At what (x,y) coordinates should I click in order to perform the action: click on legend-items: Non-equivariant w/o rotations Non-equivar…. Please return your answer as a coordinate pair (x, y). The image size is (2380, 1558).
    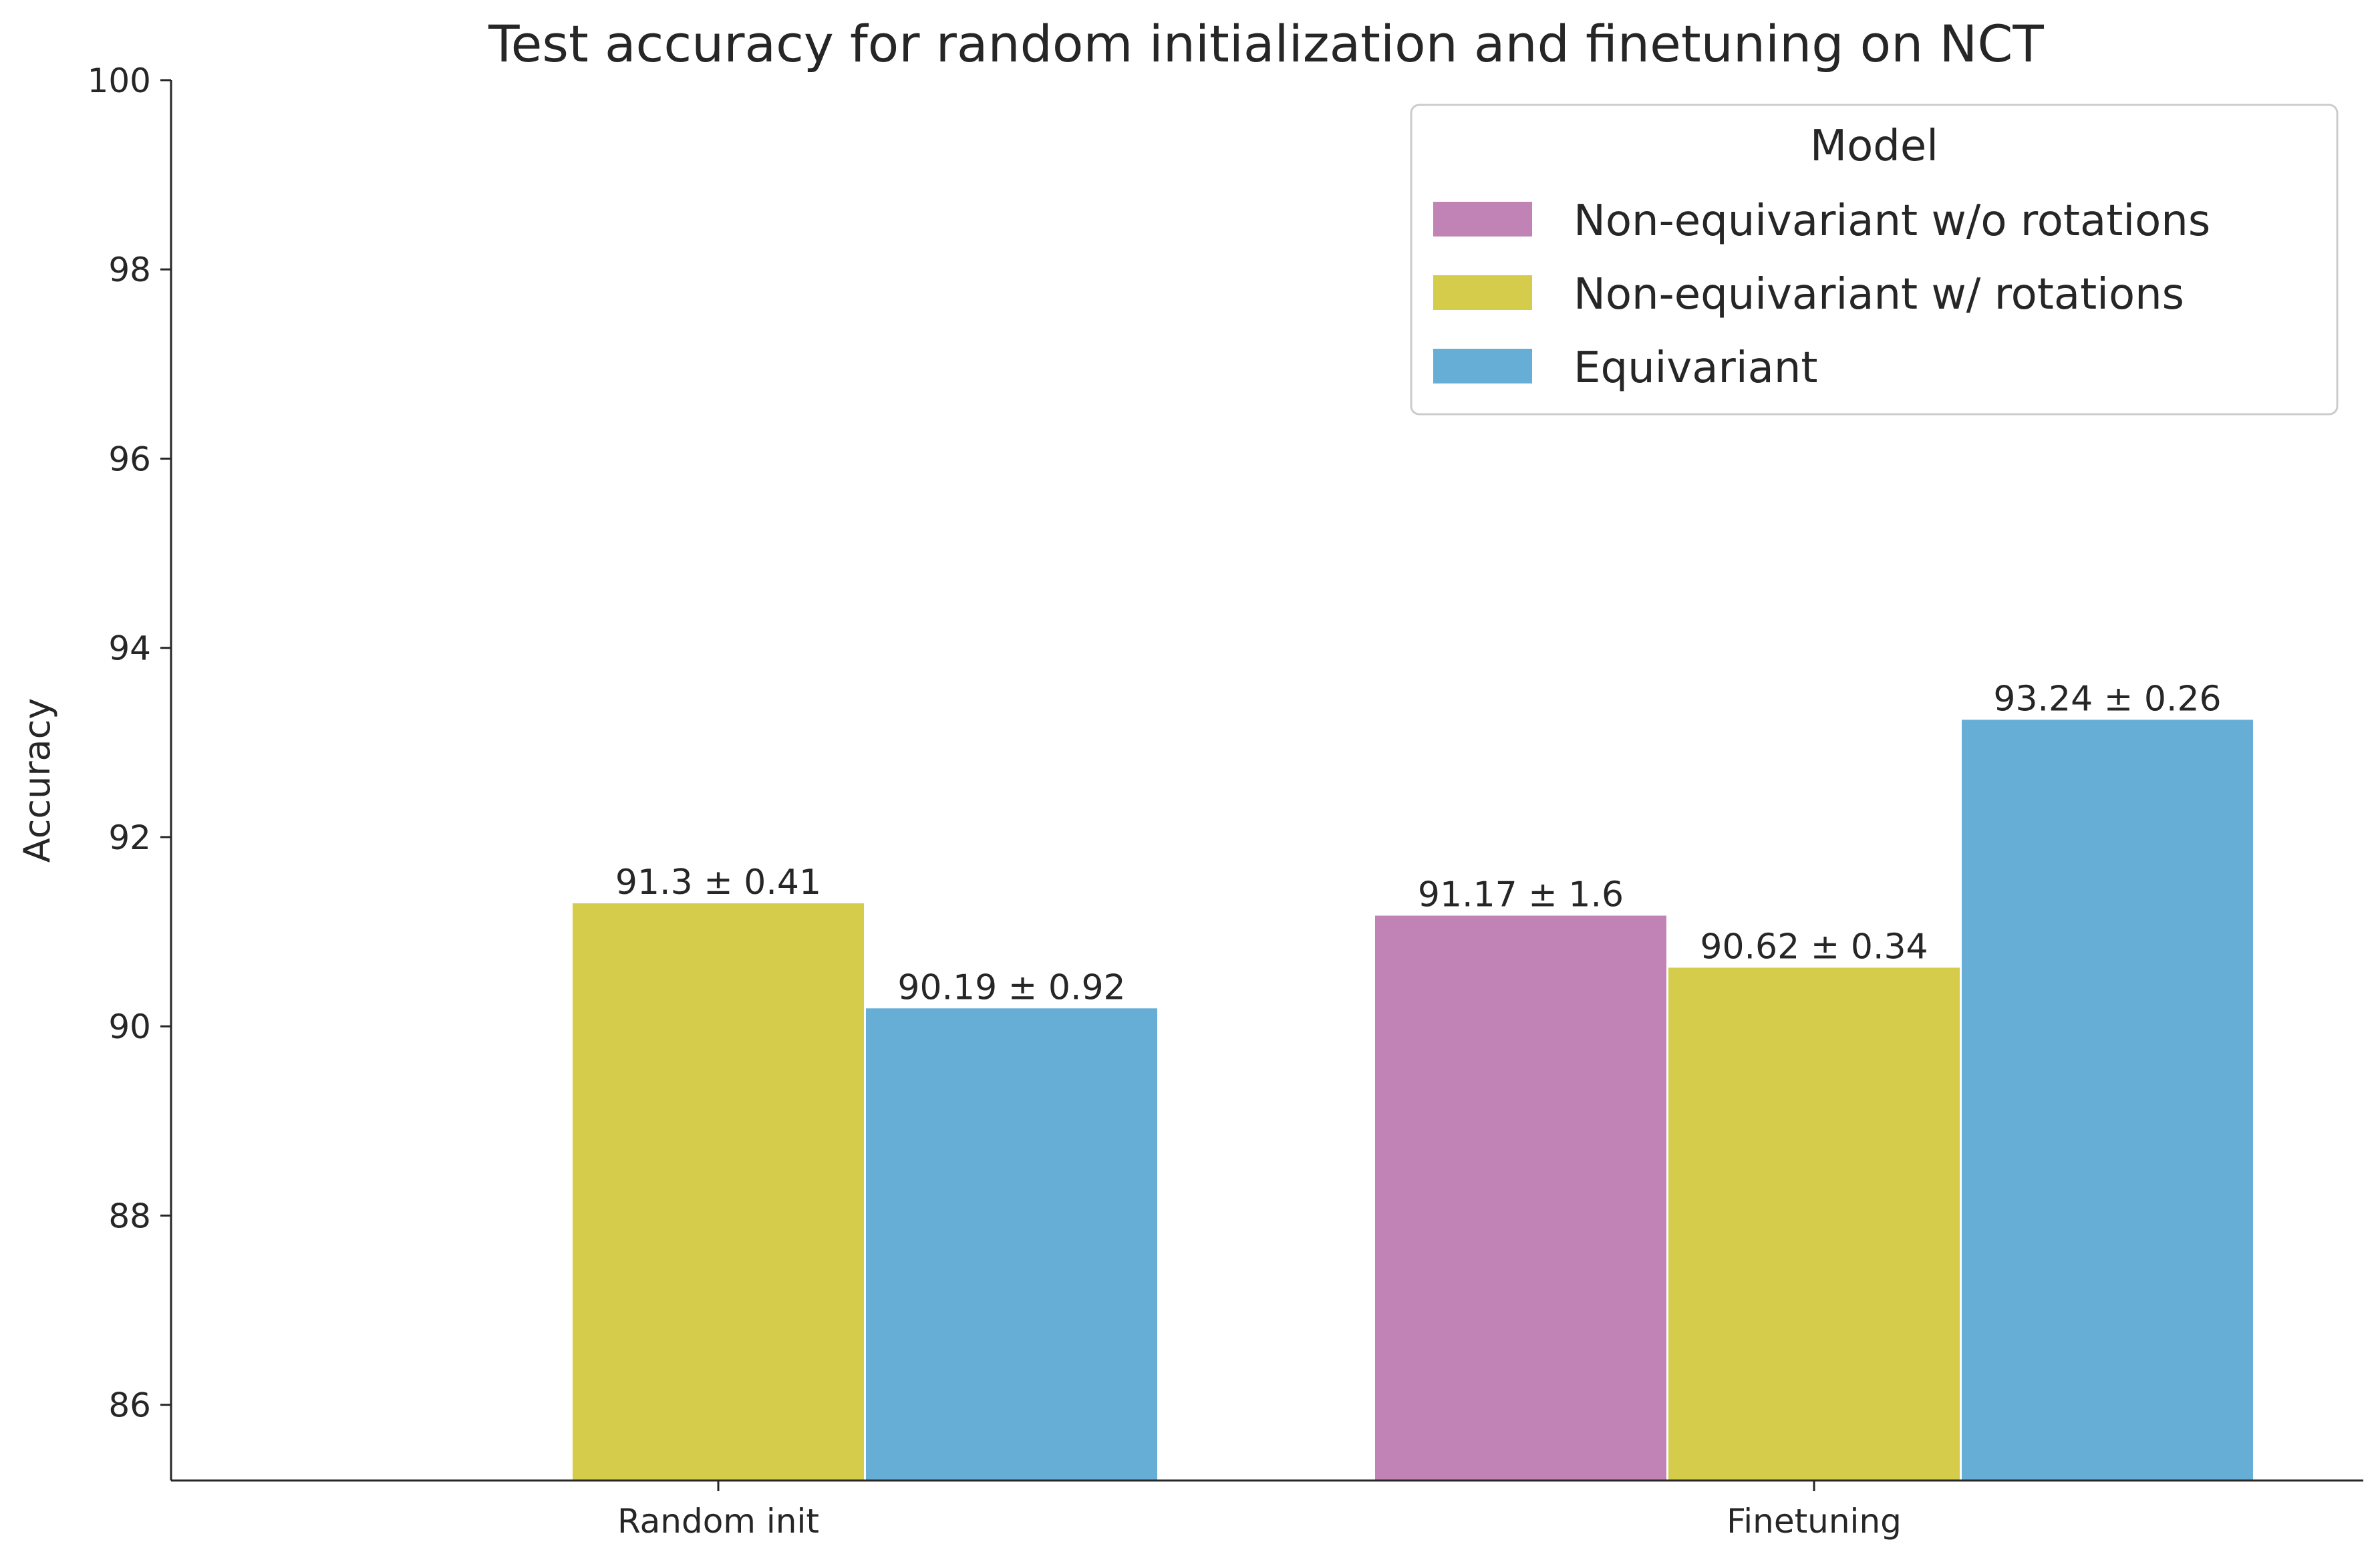
    Looking at the image, I should click on (1821, 294).